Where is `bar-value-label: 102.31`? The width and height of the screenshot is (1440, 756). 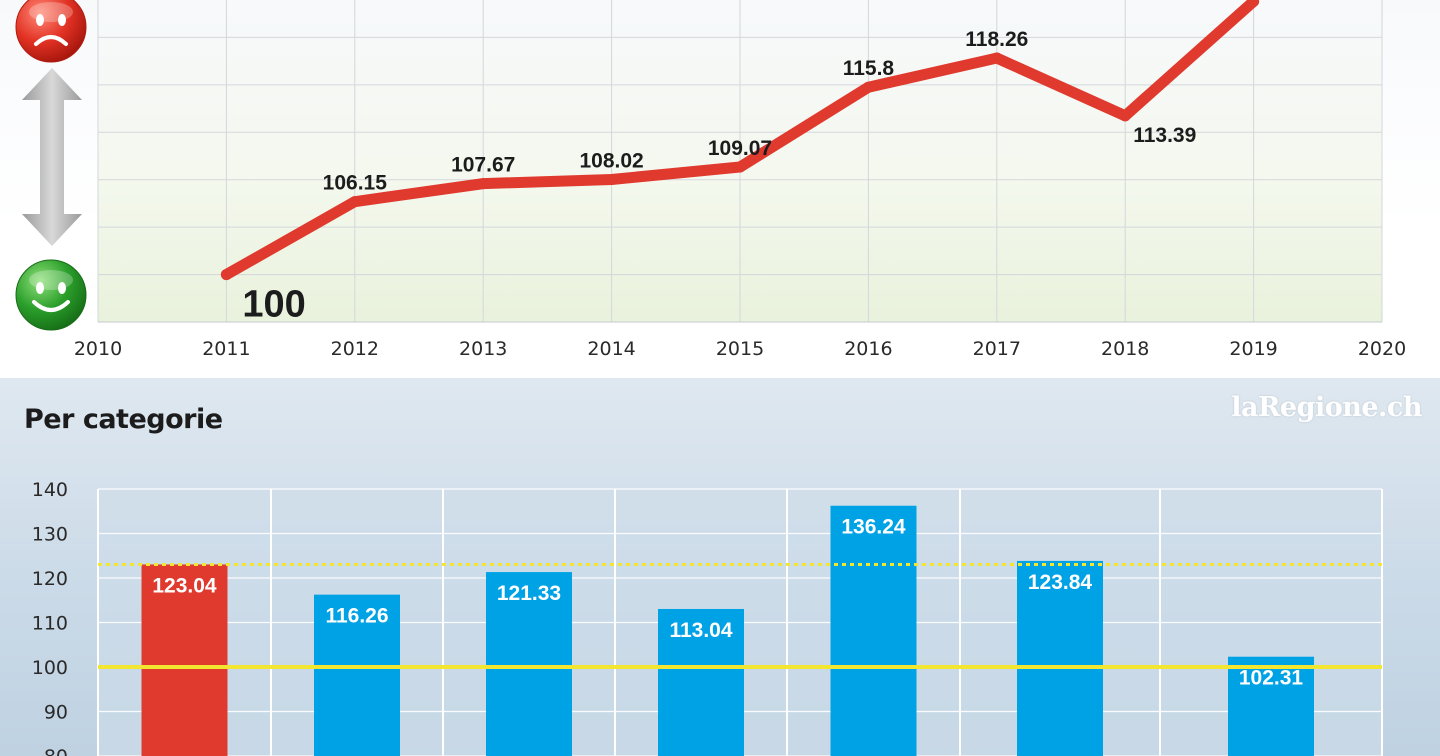
bar-value-label: 102.31 is located at coordinates (1271, 678).